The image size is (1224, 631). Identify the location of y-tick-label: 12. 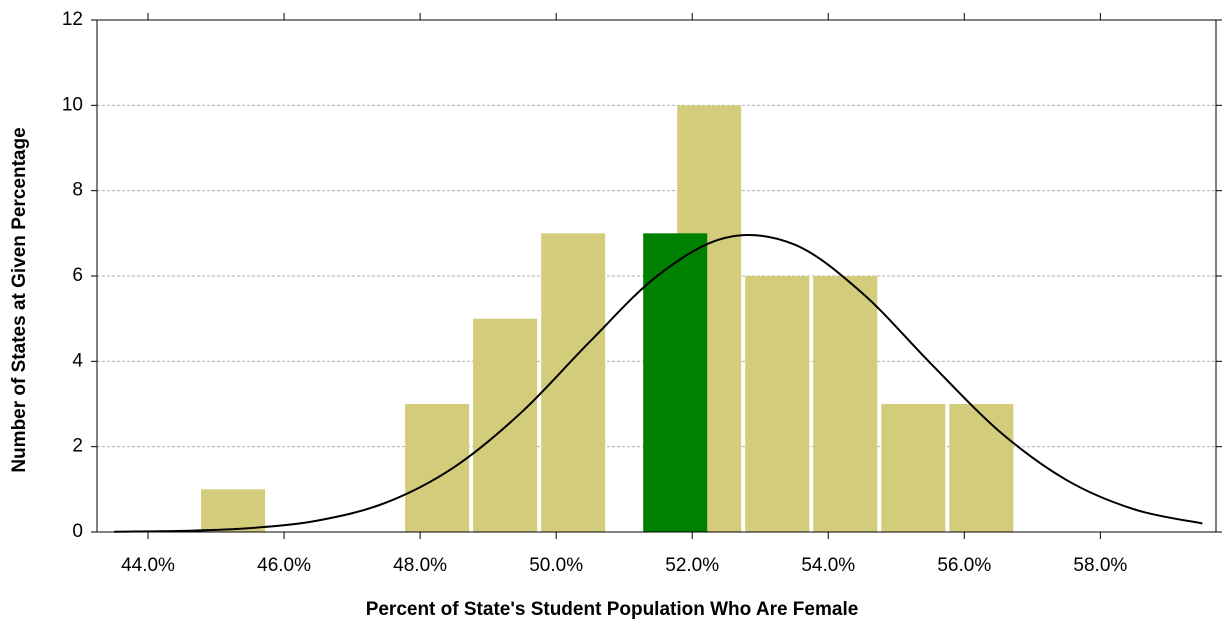
(72, 19).